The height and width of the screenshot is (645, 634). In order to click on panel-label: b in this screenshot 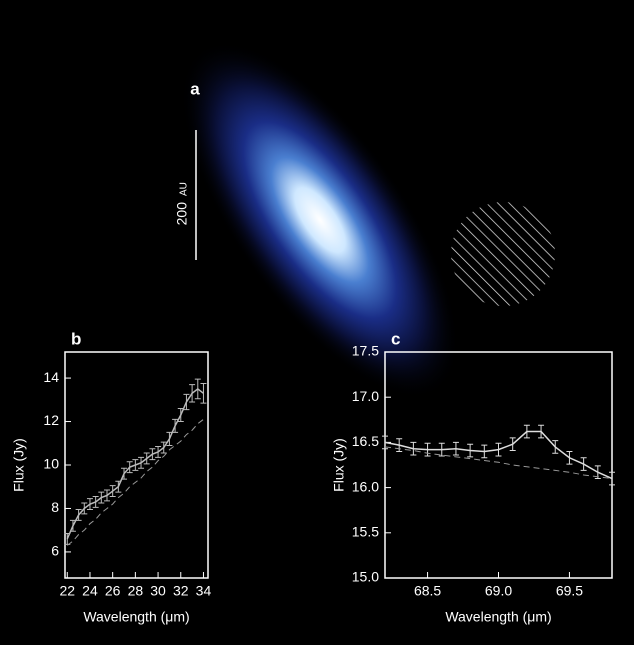, I will do `click(76, 338)`.